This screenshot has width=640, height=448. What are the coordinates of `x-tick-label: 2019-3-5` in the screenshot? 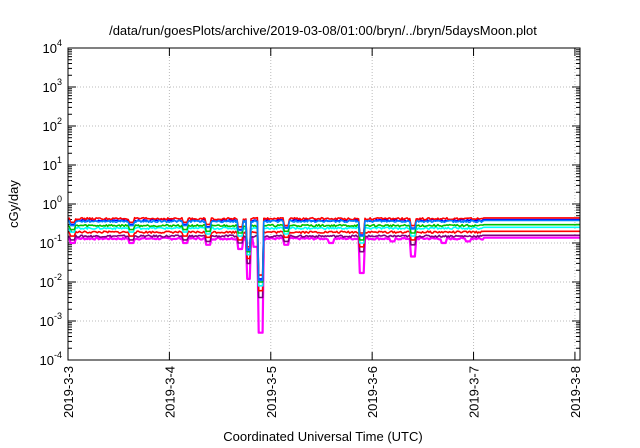 It's located at (271, 392).